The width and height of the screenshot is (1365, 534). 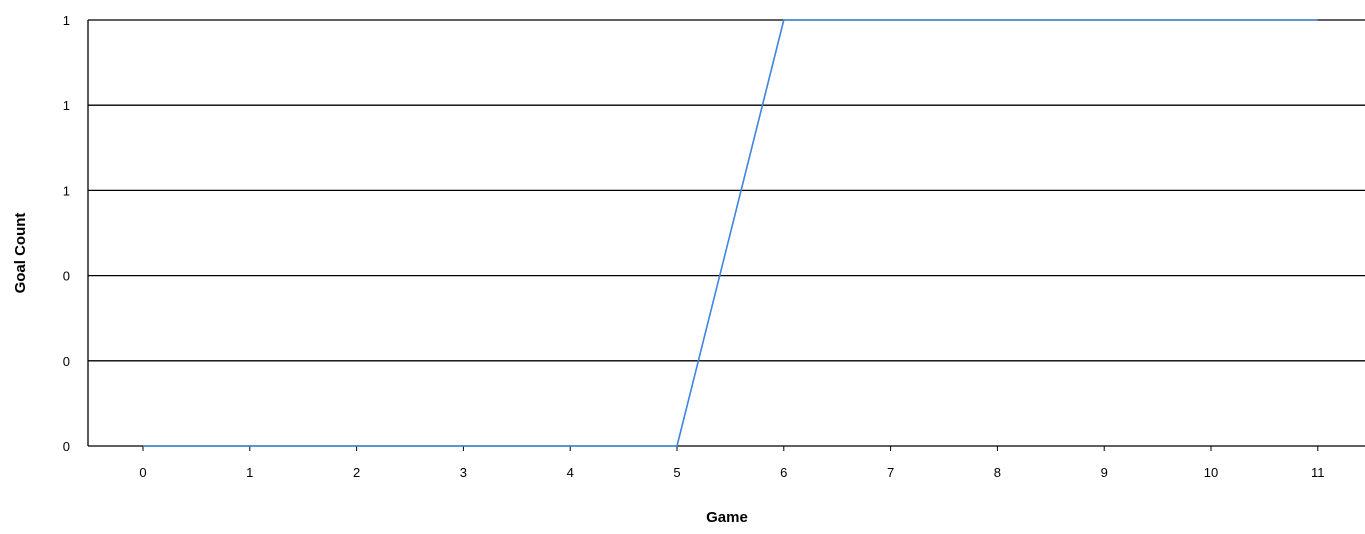 I want to click on x-tick-labels: 0 1 2 3 4 5 6 7 8 9 10 11, so click(x=731, y=472).